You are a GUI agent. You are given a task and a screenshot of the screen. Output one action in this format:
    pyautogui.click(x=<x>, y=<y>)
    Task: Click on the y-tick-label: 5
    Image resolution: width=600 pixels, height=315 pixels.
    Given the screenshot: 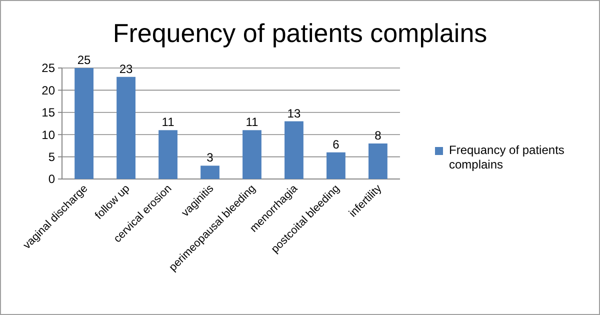 What is the action you would take?
    pyautogui.click(x=52, y=157)
    